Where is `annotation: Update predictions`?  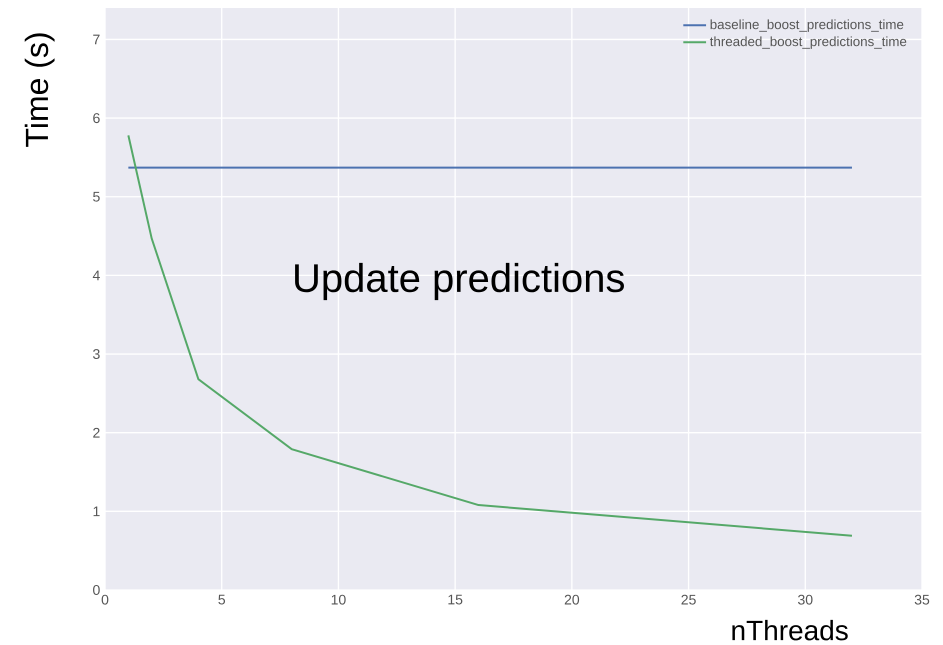
annotation: Update predictions is located at coordinates (459, 281).